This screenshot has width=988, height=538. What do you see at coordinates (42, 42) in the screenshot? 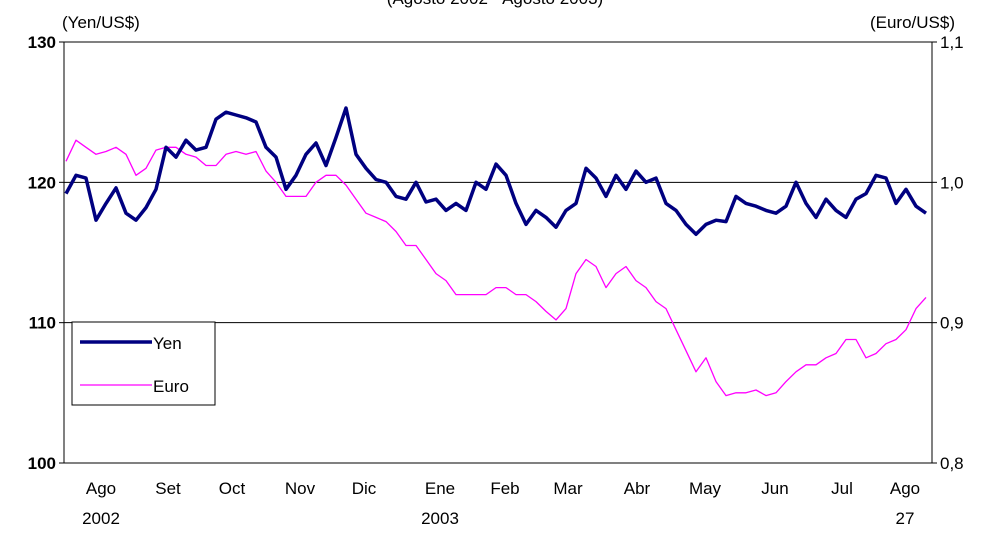
I see `y-tick-label: 130` at bounding box center [42, 42].